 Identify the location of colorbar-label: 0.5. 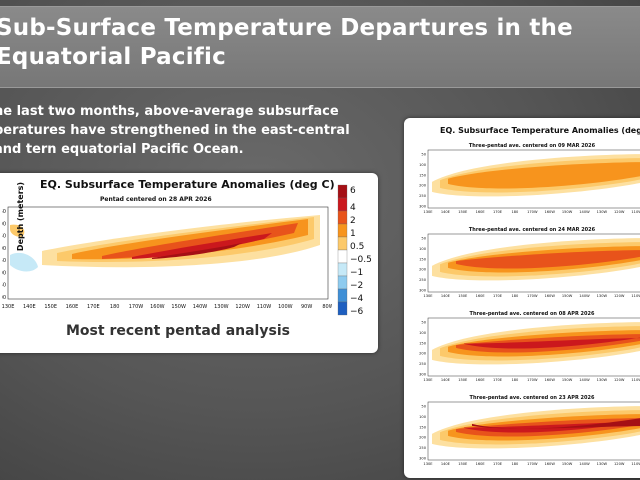
(357, 247).